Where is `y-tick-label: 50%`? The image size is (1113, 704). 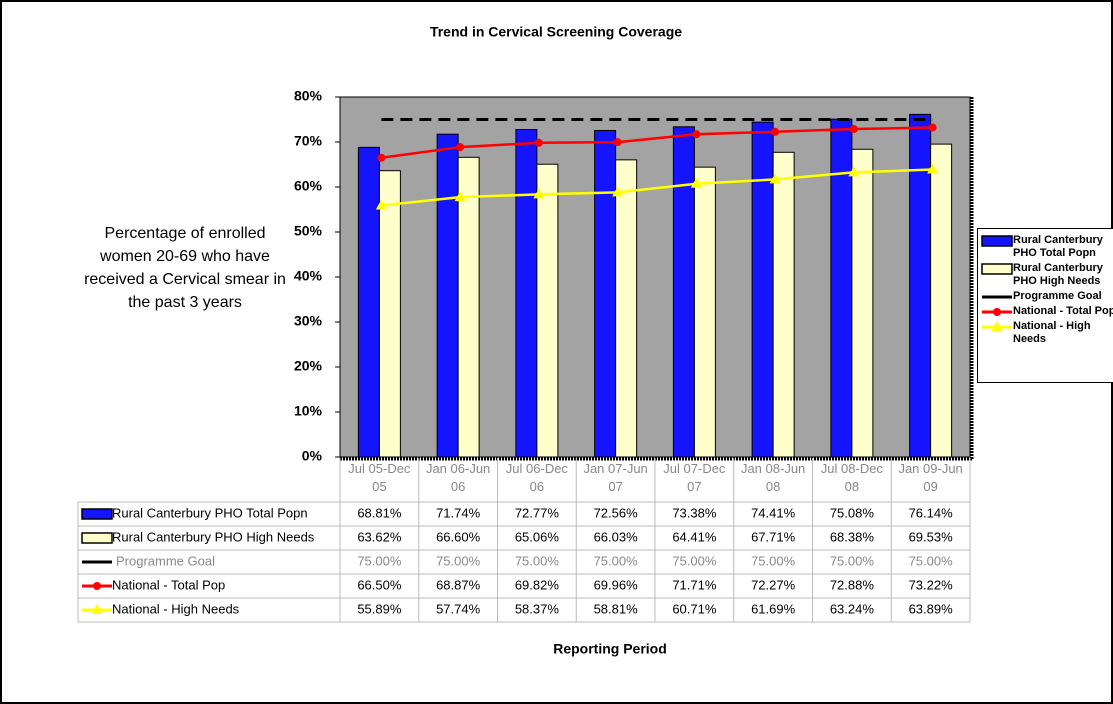 y-tick-label: 50% is located at coordinates (308, 231).